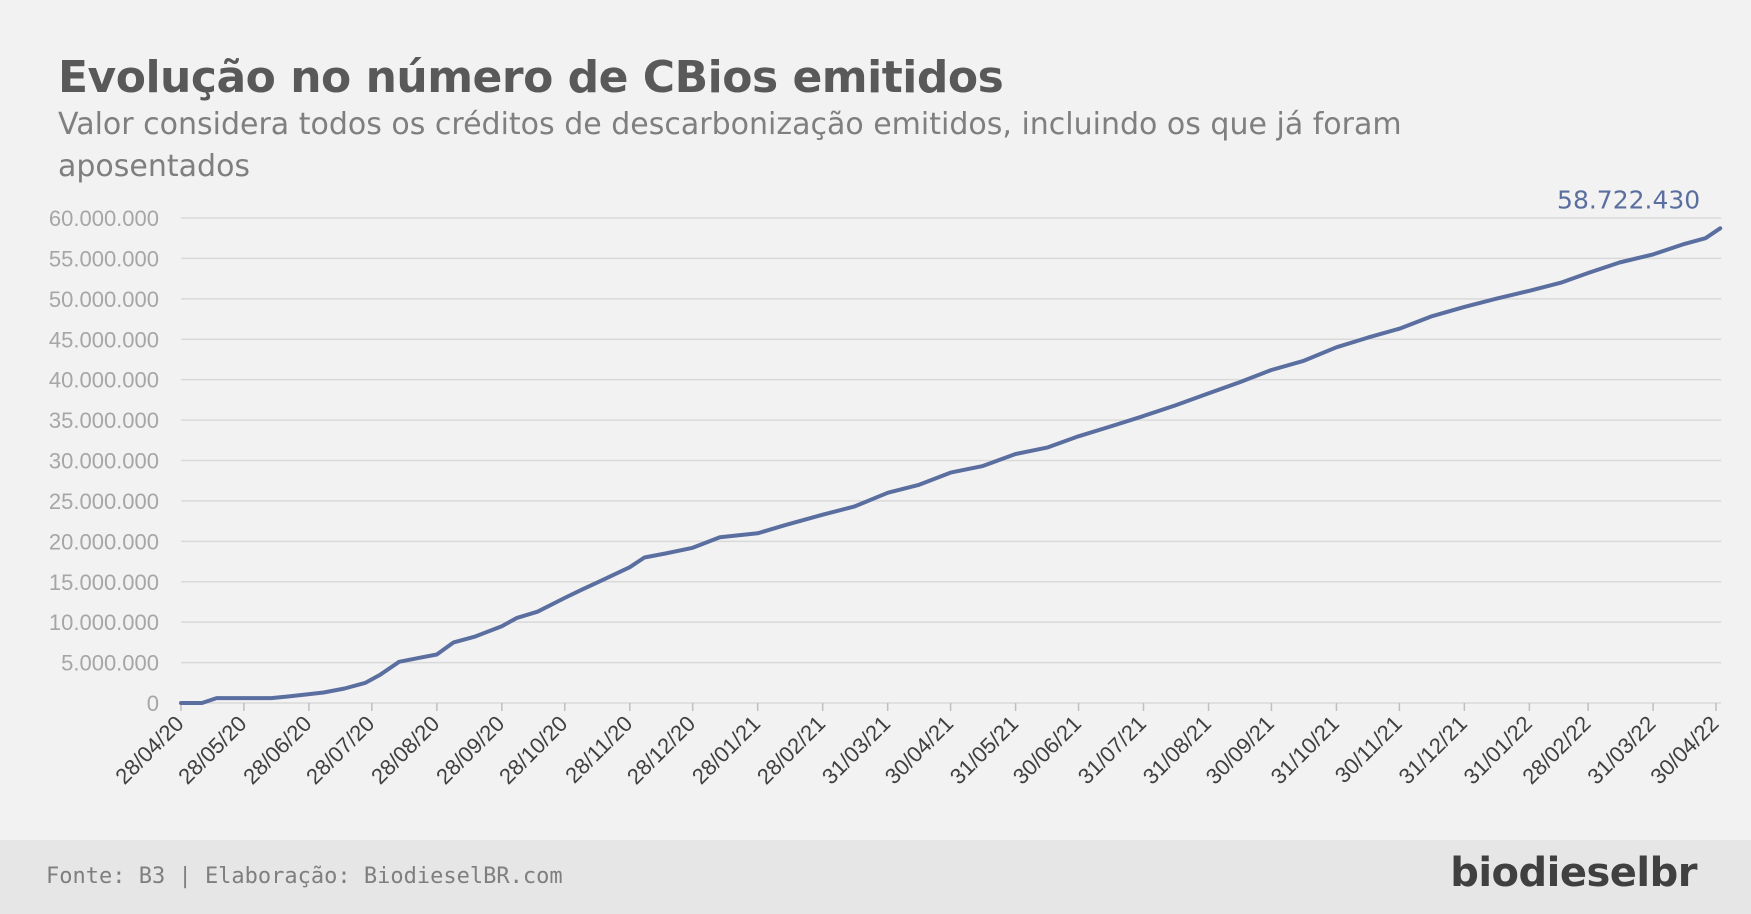 The image size is (1751, 914). I want to click on x-tick-label: 30/09/21, so click(1240, 750).